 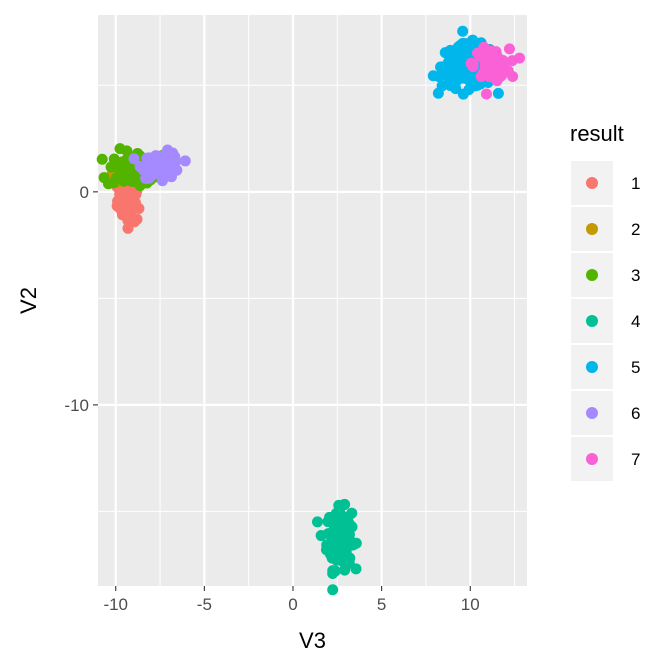 I want to click on legend: result 1 2 3 4 5 6 7, so click(x=605, y=301).